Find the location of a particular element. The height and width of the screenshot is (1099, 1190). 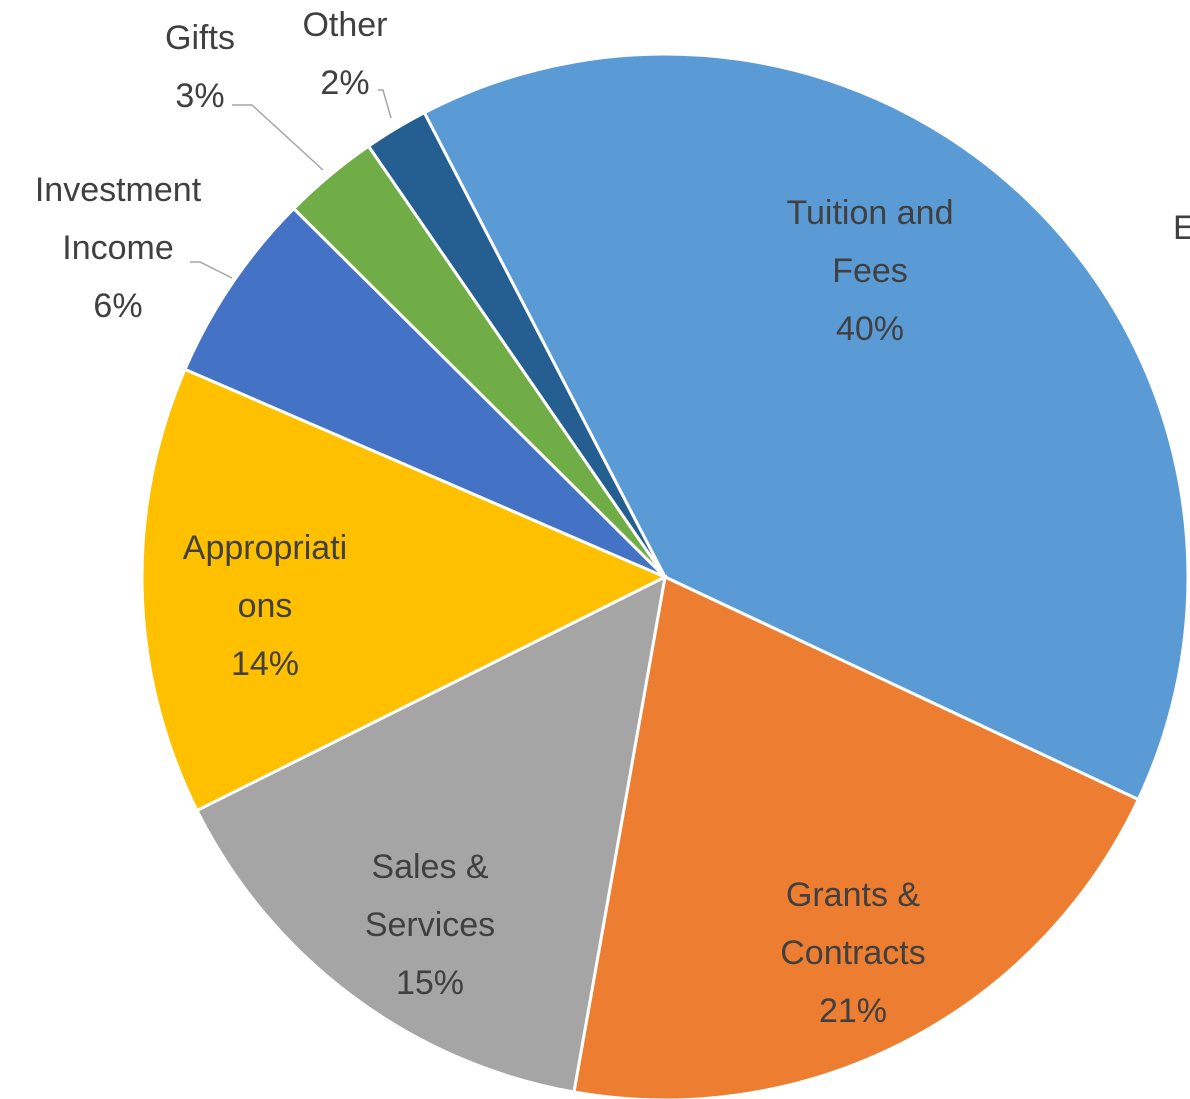

category-label: Other is located at coordinates (344, 25).